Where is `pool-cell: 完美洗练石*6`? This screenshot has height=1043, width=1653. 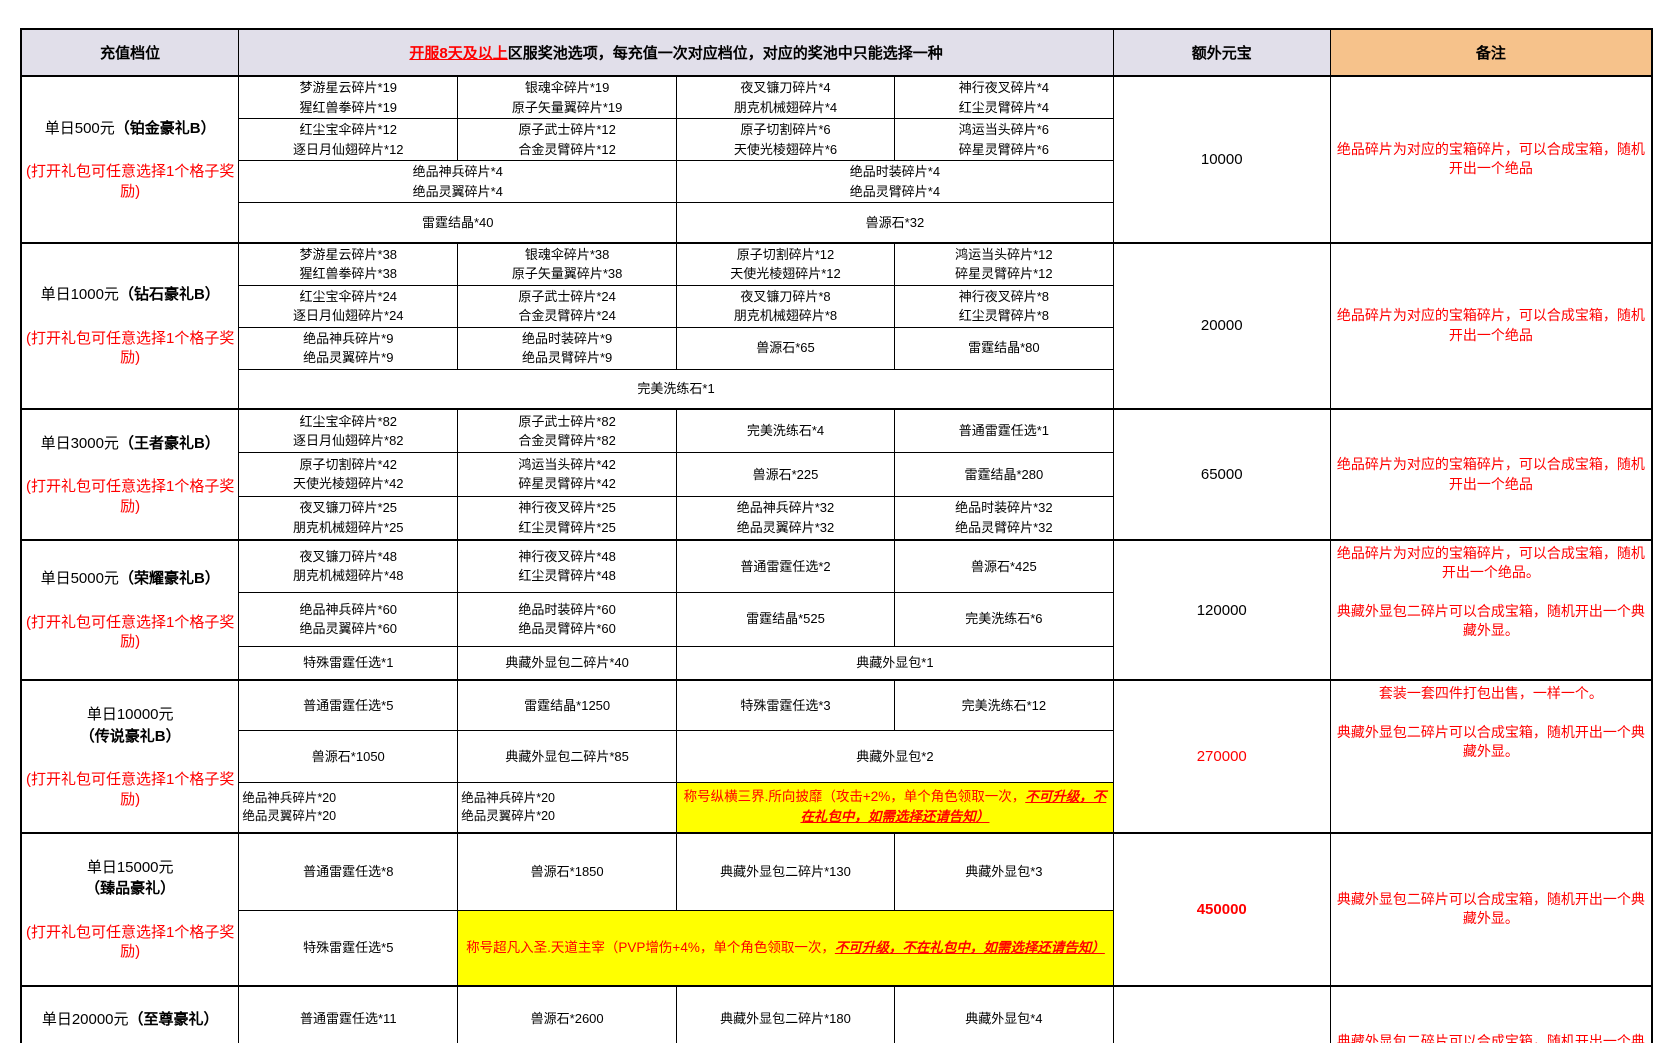
pool-cell: 完美洗练石*6 is located at coordinates (1003, 619).